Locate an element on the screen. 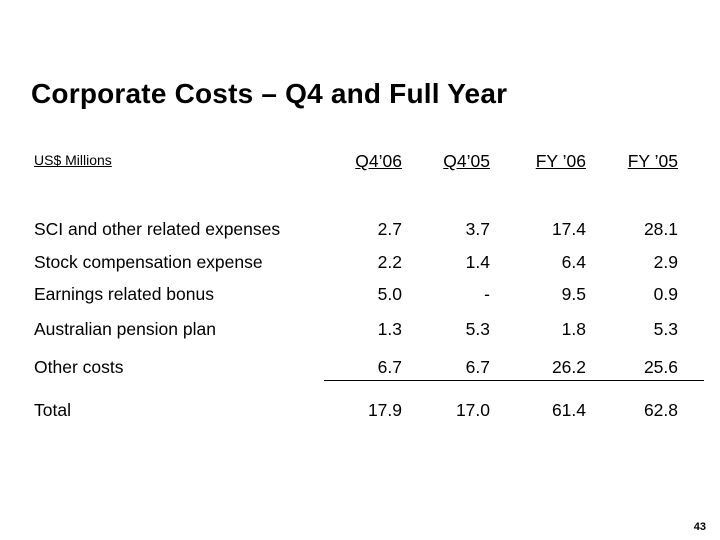 This screenshot has height=540, width=720. row-label-other-costs: Other costs is located at coordinates (79, 367).